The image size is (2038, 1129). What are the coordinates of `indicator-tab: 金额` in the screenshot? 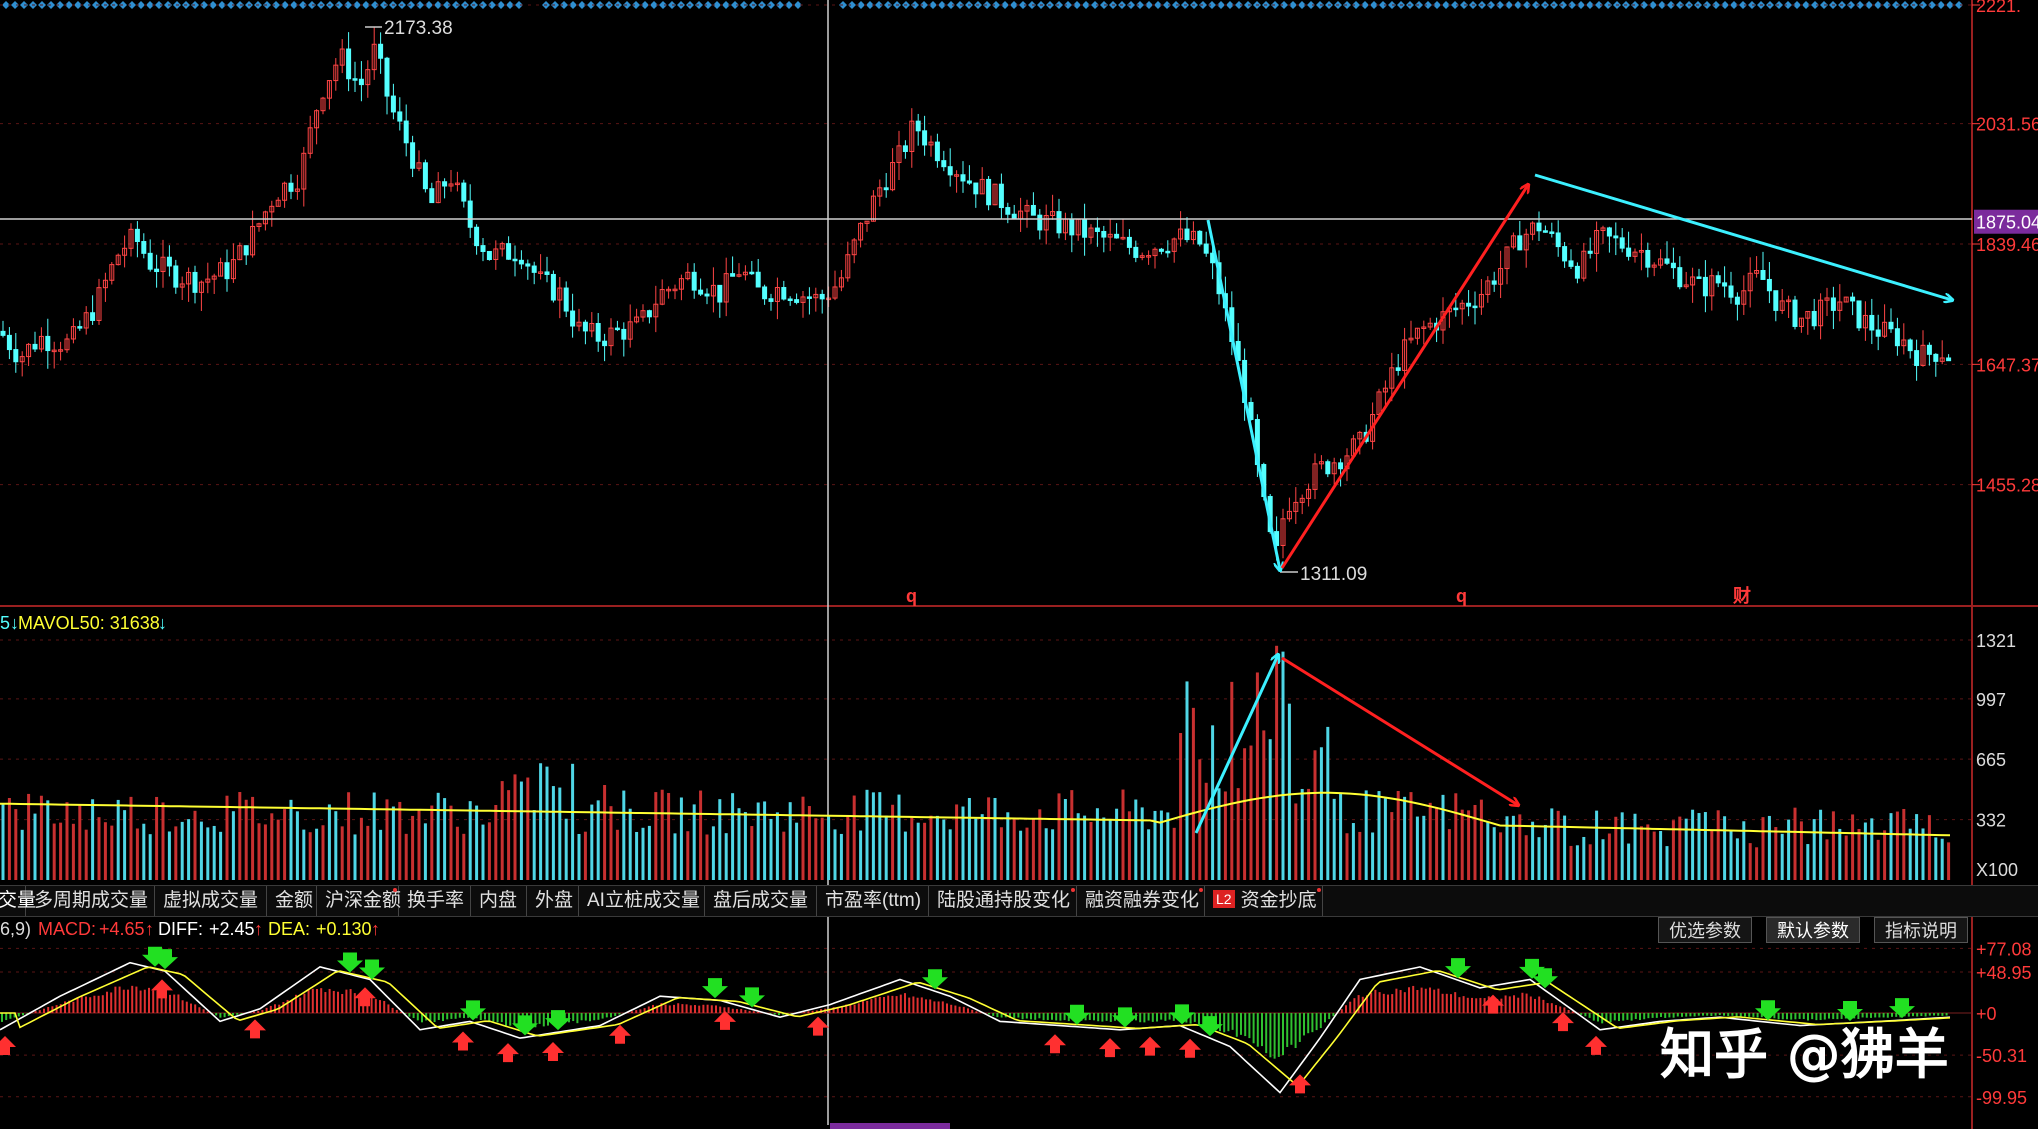 It's located at (292, 901).